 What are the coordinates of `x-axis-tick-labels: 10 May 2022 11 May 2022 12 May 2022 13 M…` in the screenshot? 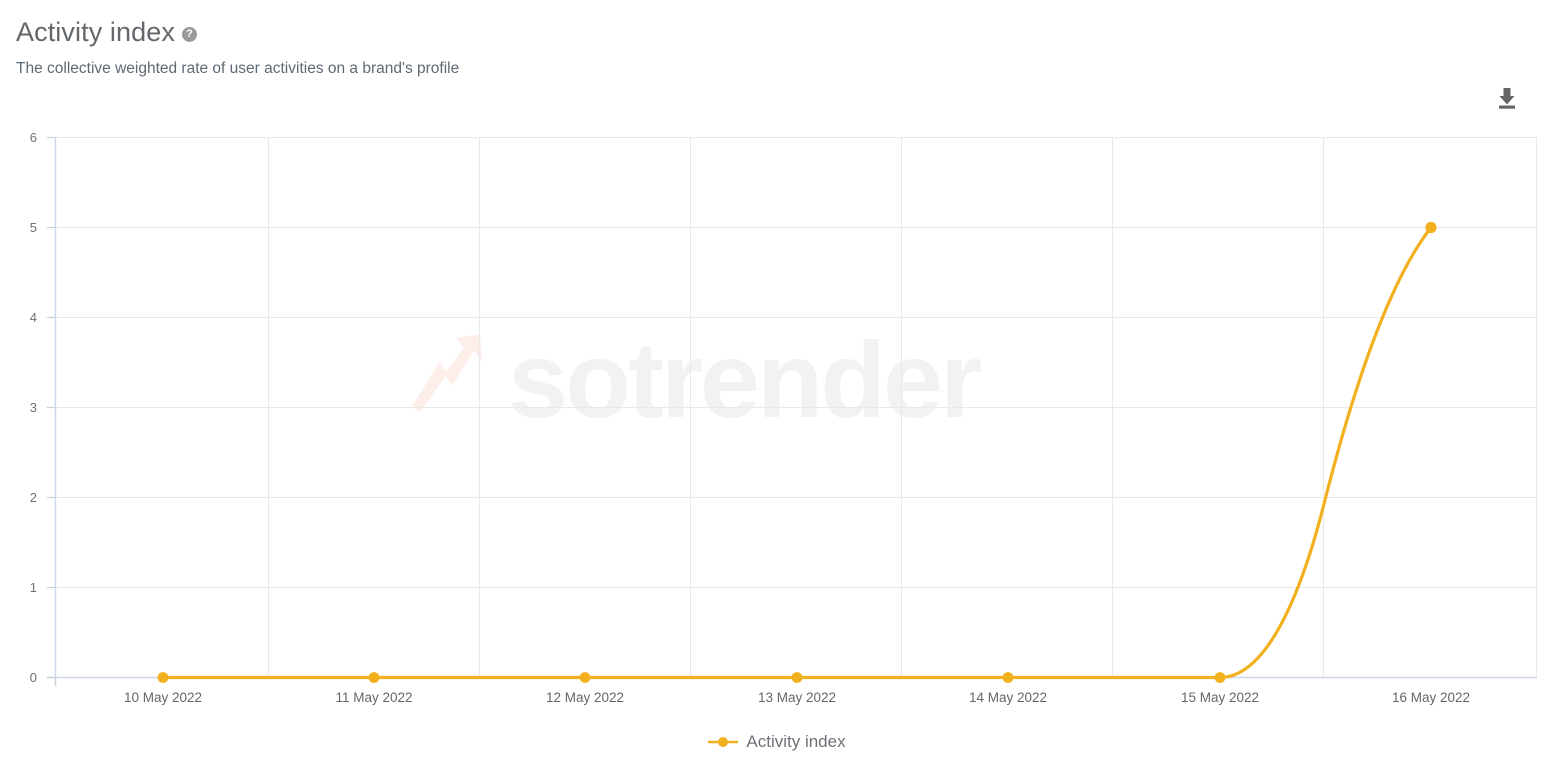 It's located at (797, 697).